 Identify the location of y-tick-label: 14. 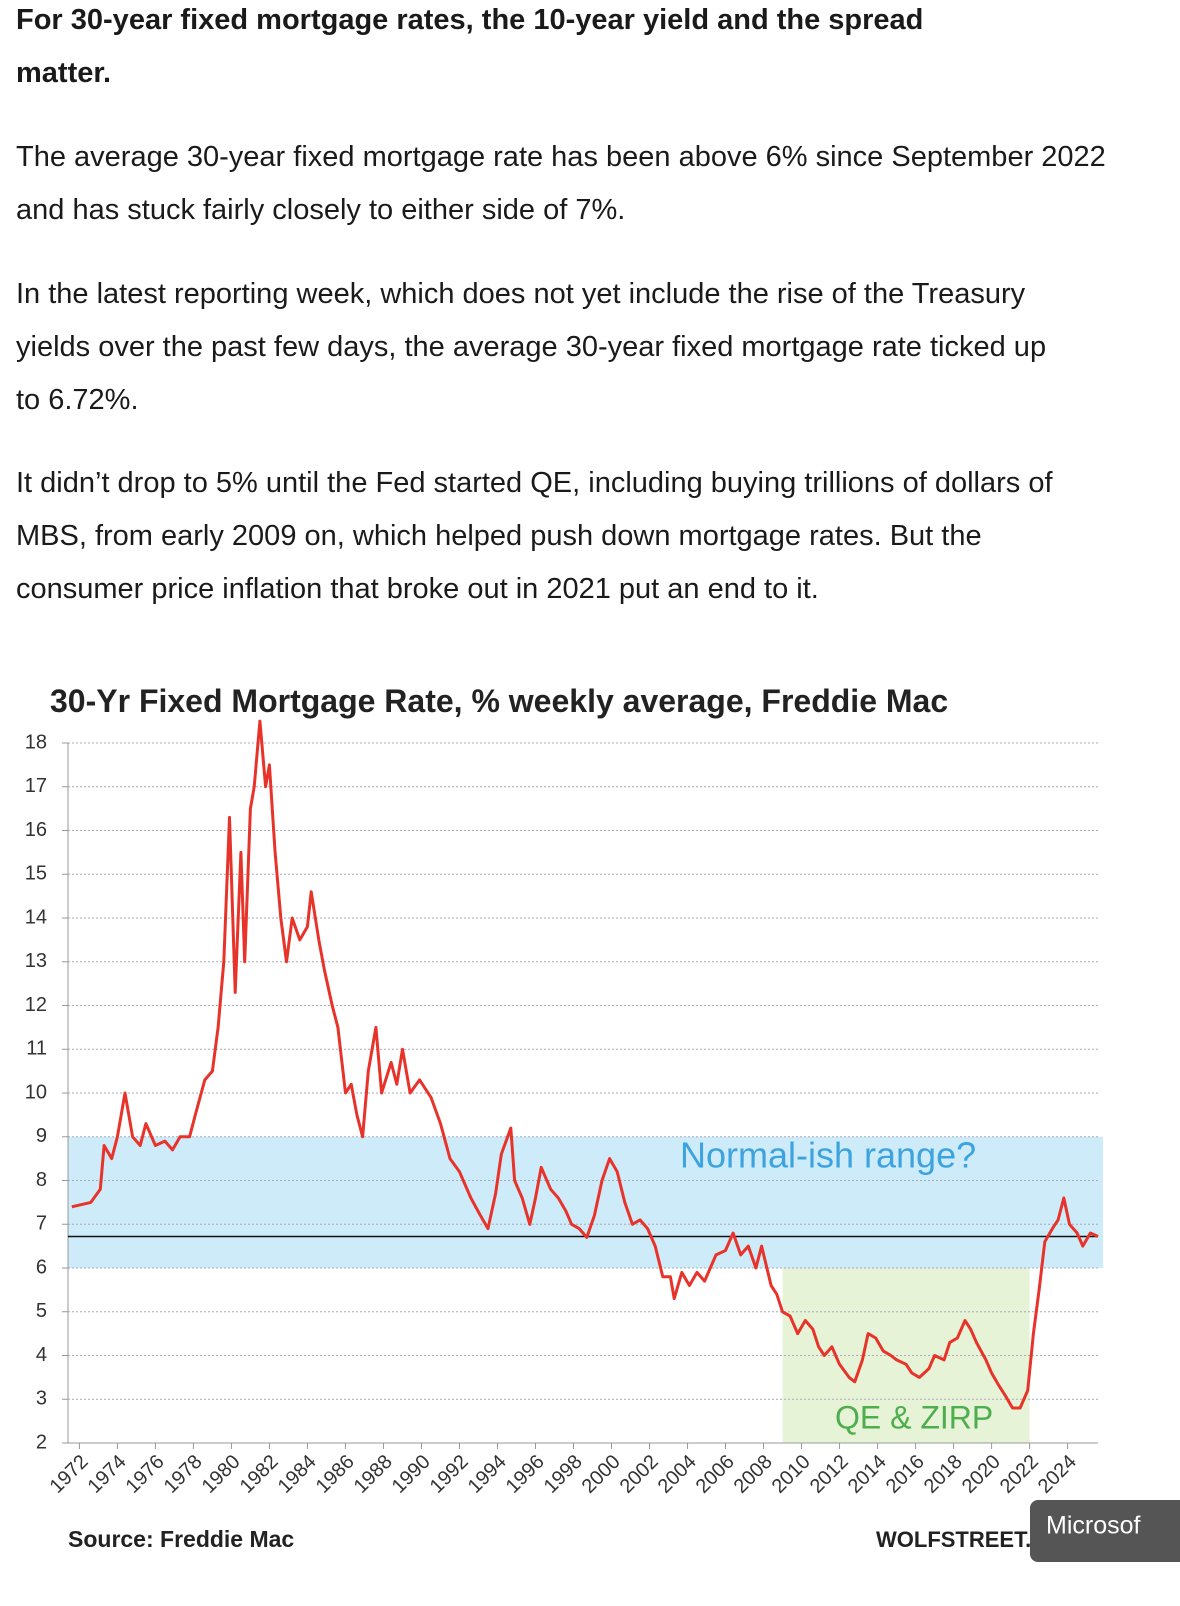
(36, 917).